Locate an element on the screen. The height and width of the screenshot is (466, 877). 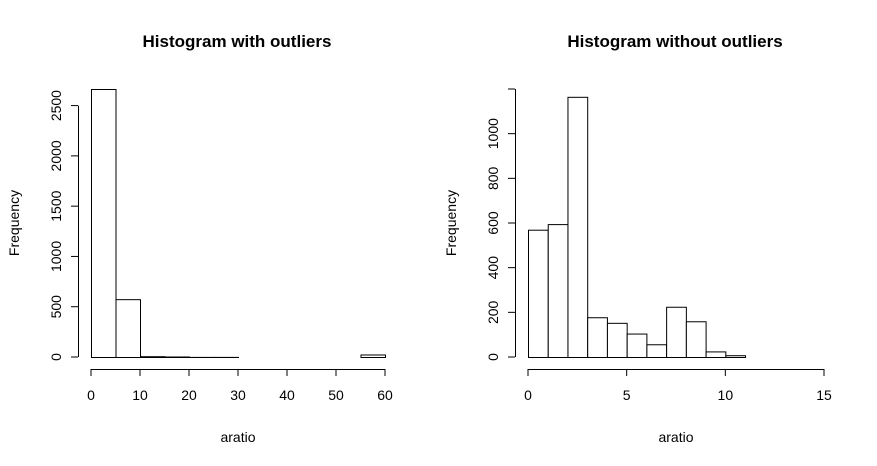
y-axis: 0 200 400 600 800 1000 is located at coordinates (500, 224).